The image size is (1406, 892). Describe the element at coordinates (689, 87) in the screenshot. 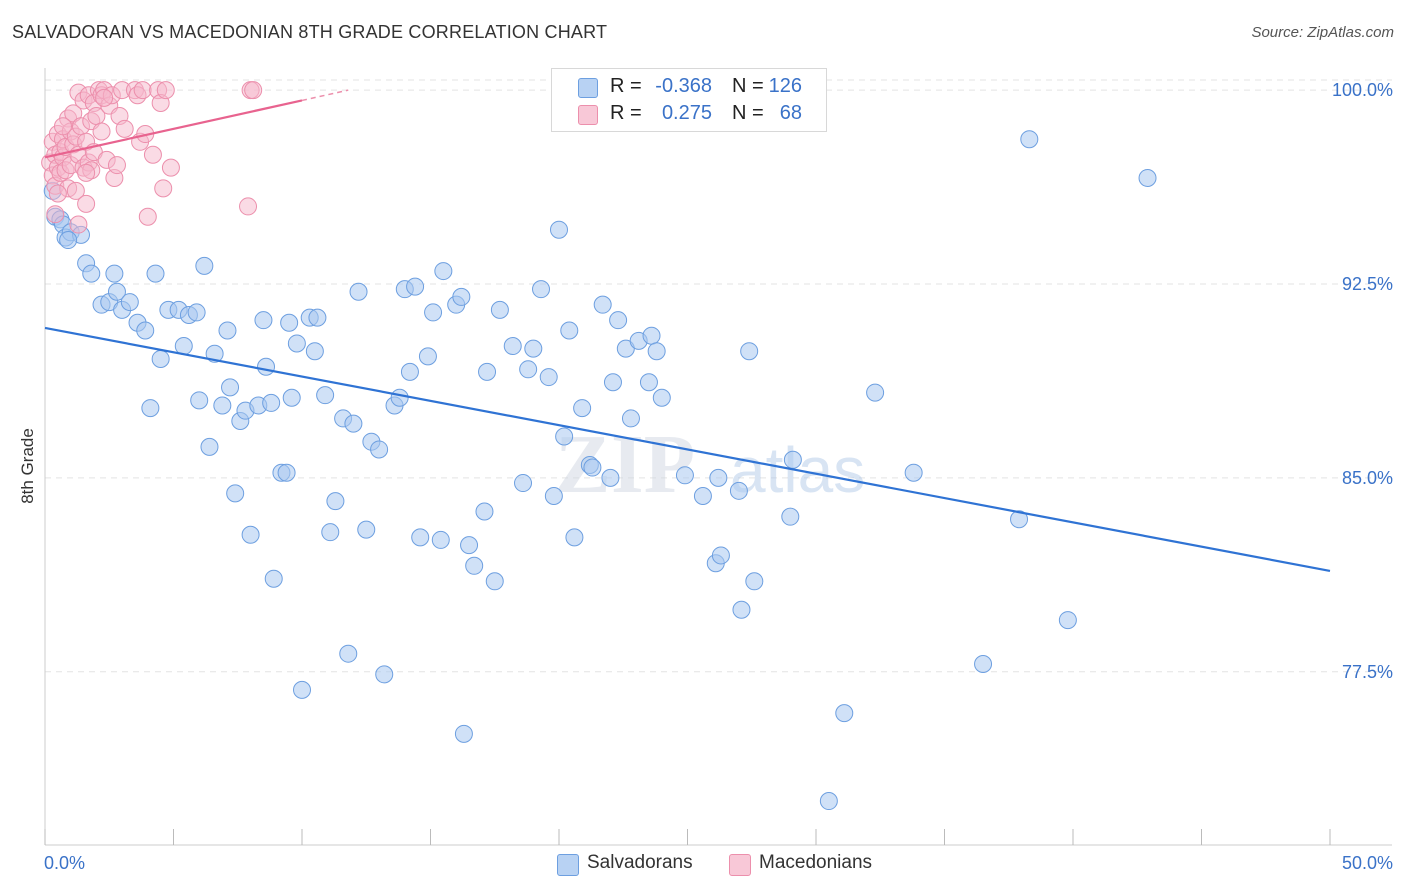

I see `legend-row-salvadorans: R = -0.368 N = 126` at that location.